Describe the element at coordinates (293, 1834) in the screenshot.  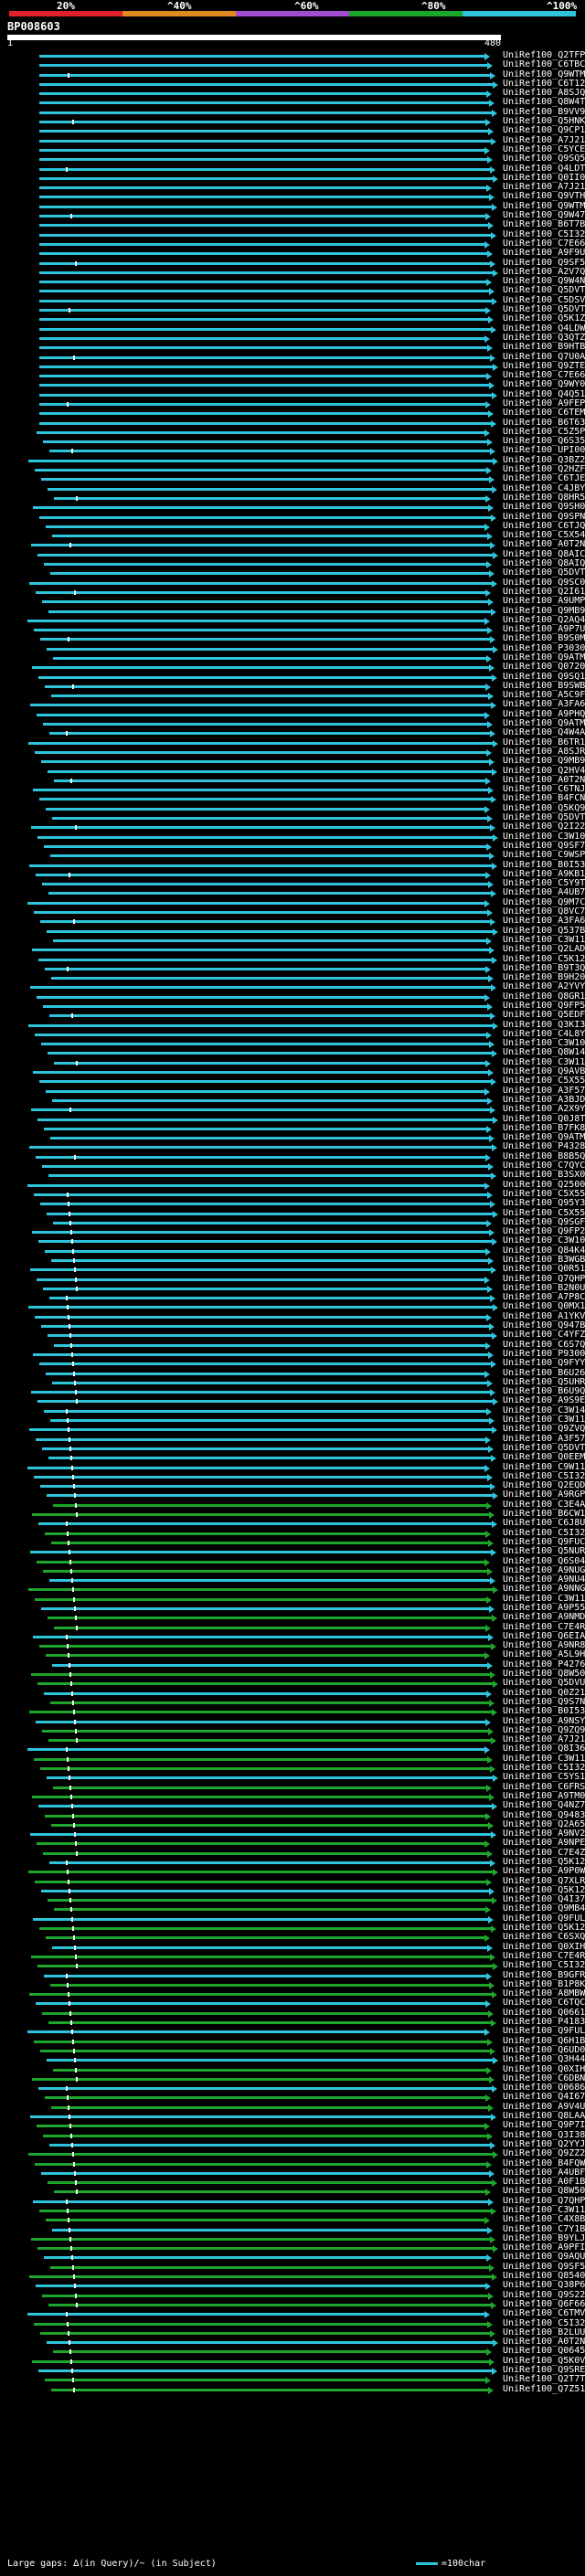
I see `hit-row: UniRef100_A9NV23` at that location.